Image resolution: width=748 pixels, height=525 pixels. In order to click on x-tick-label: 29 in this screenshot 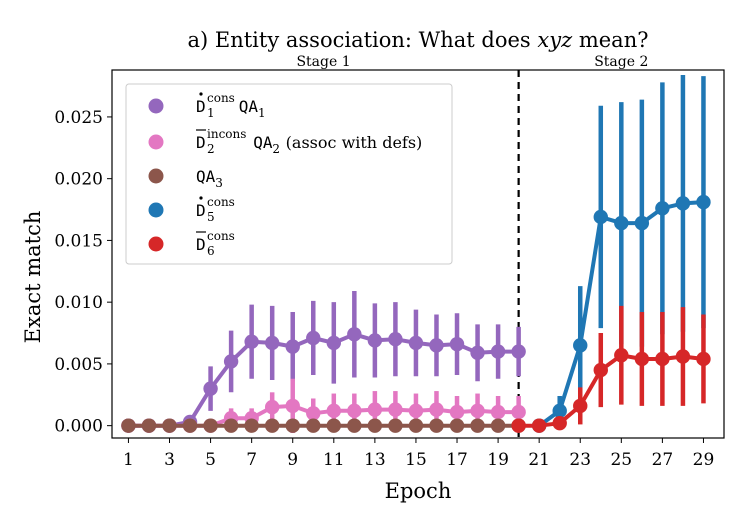, I will do `click(704, 460)`.